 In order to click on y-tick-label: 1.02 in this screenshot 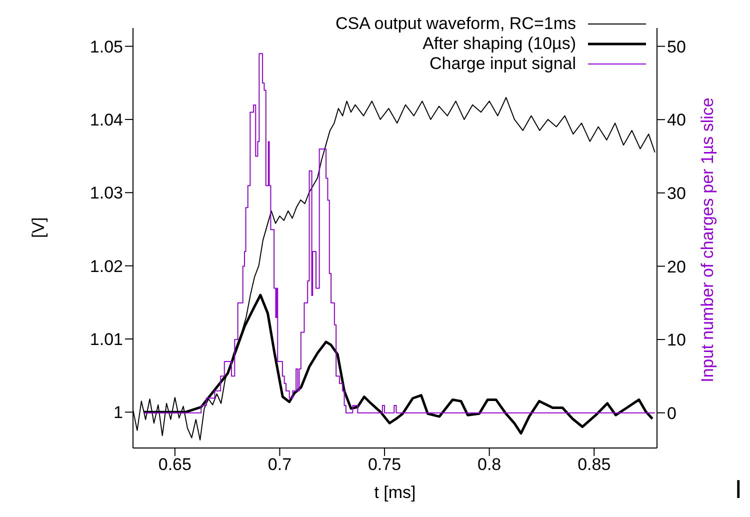, I will do `click(106, 266)`.